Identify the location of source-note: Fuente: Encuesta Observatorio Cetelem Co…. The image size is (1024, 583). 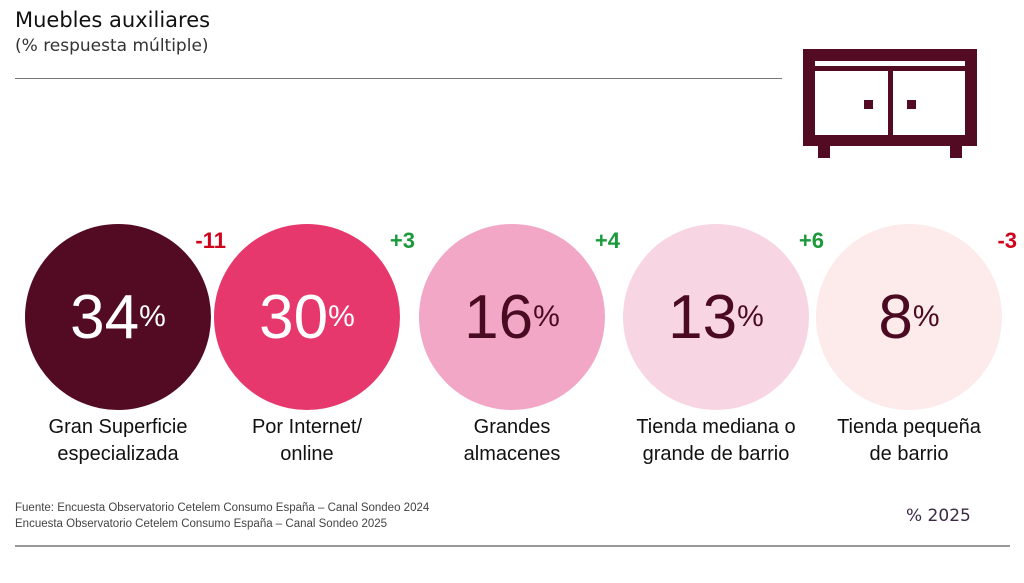
(222, 516).